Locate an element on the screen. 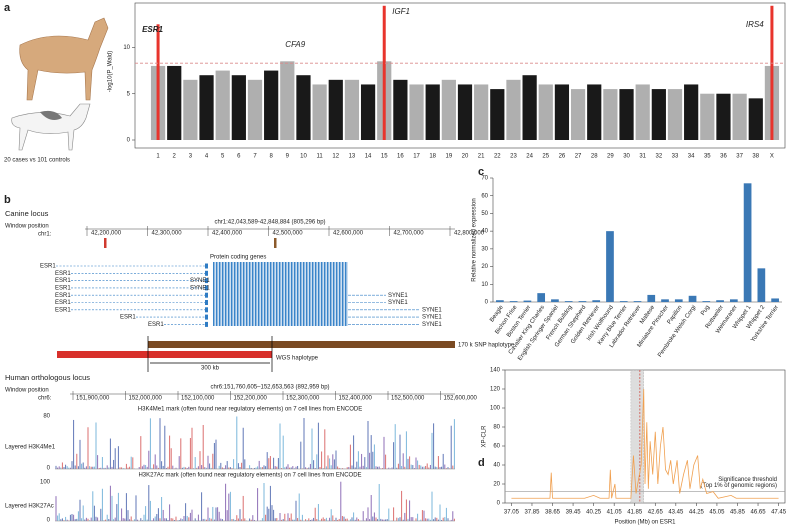 This screenshot has width=787, height=528. y-tick-label: 5 is located at coordinates (129, 94).